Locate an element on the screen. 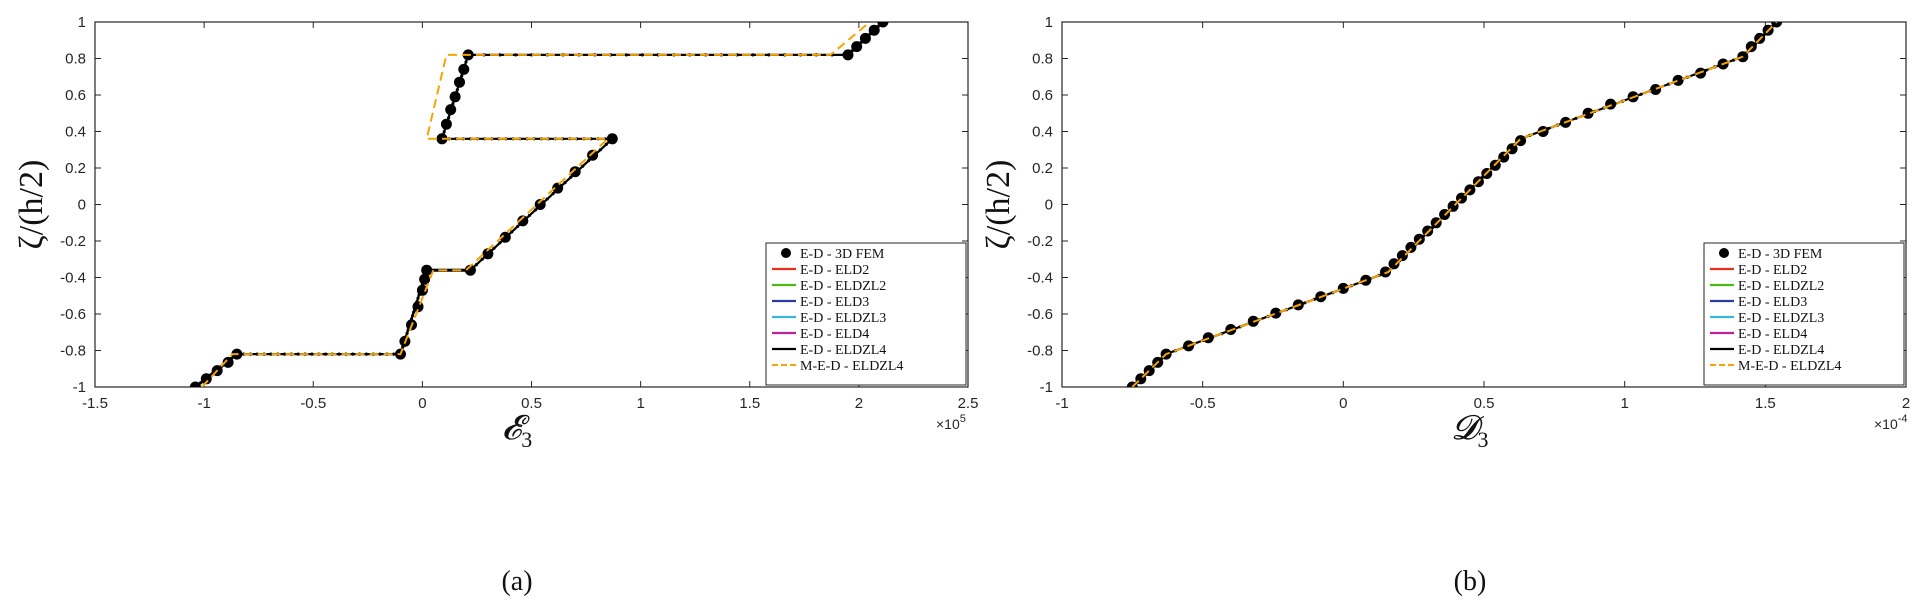 The image size is (1930, 605). x-tick-label: 2.5 is located at coordinates (968, 403).